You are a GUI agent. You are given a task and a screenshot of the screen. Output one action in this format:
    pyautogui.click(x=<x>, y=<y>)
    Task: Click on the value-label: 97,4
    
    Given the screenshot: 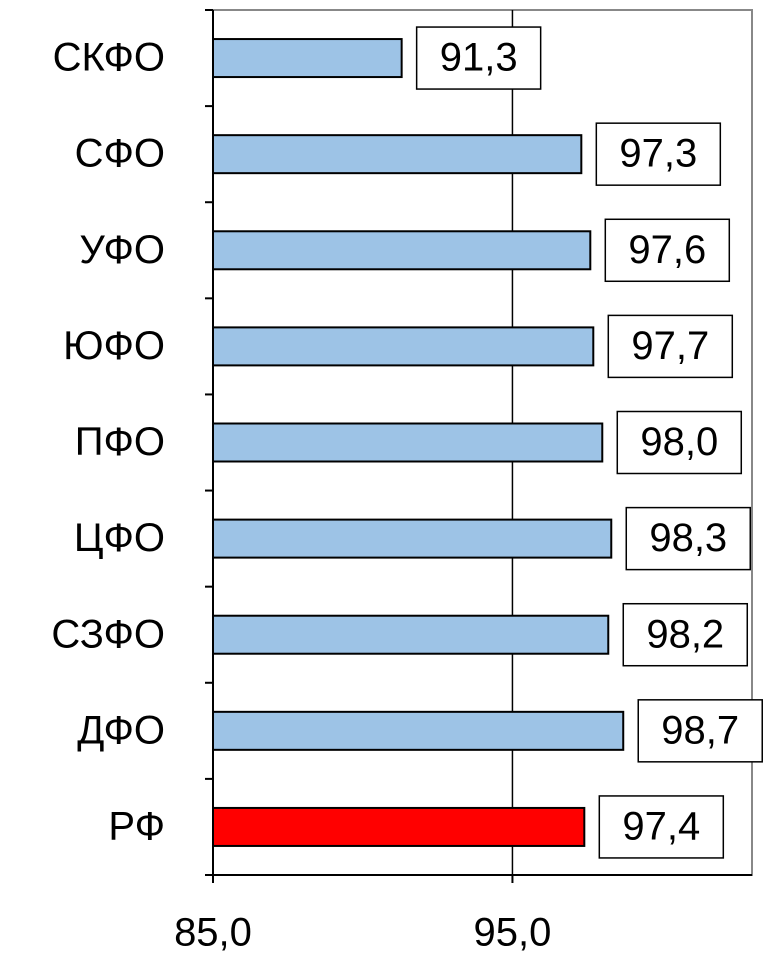 What is the action you would take?
    pyautogui.click(x=661, y=827)
    